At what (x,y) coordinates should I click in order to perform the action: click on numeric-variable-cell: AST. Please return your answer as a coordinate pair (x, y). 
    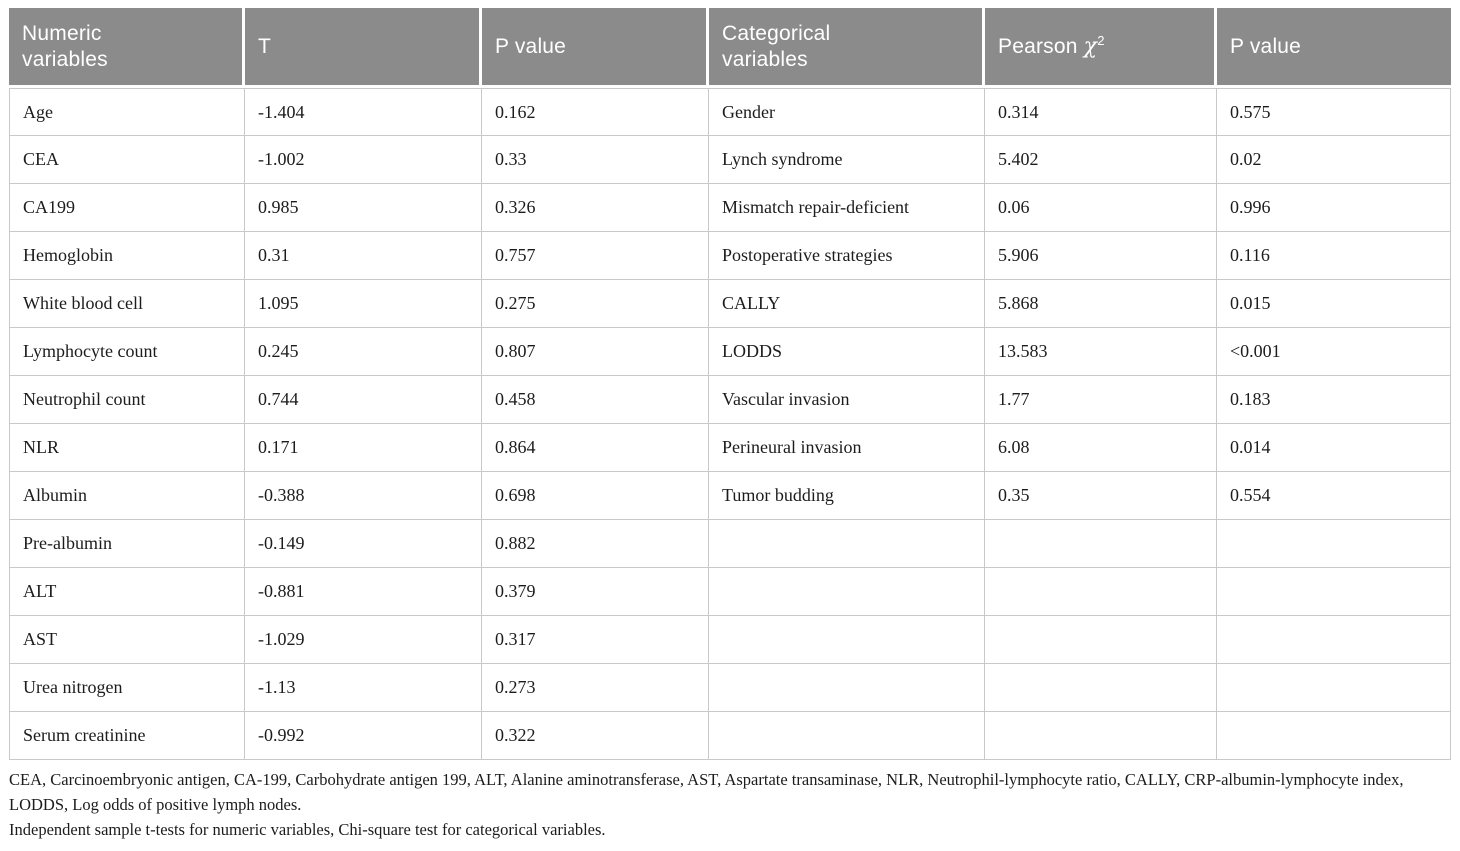
    Looking at the image, I should click on (127, 640).